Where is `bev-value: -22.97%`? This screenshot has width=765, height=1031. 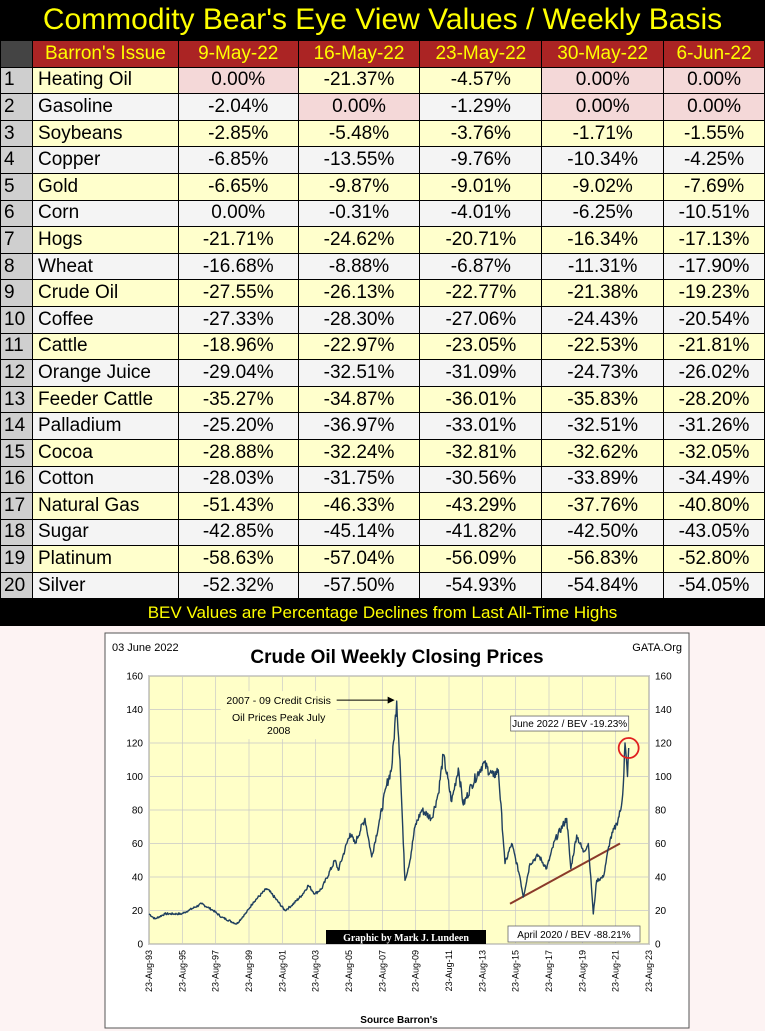
bev-value: -22.97% is located at coordinates (359, 346).